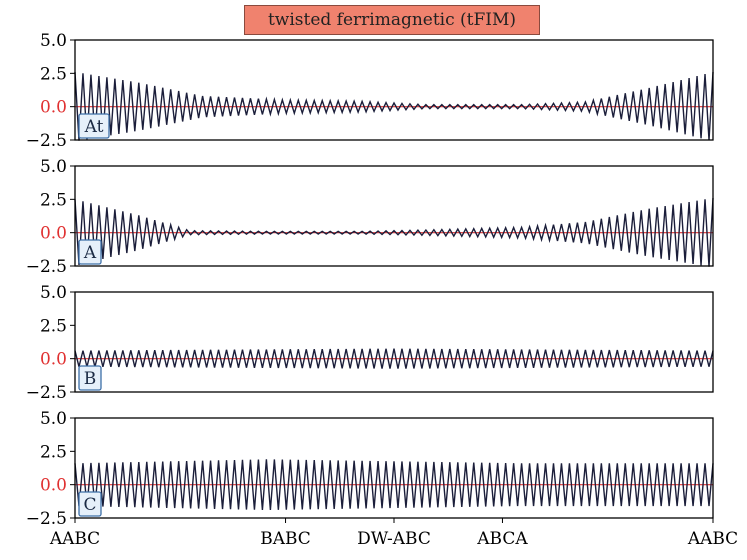  I want to click on chart-title: twisted ferrimagnetic (tFIM), so click(392, 20).